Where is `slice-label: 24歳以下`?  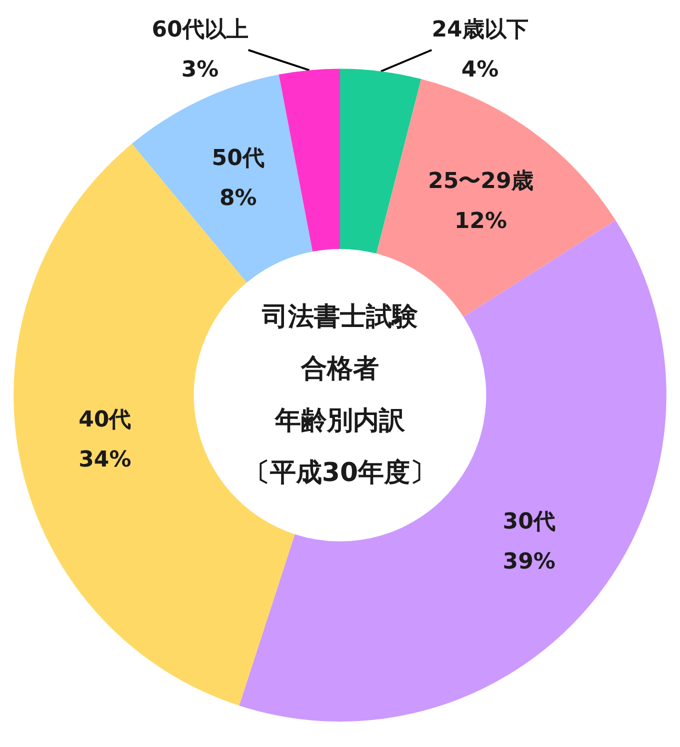 slice-label: 24歳以下 is located at coordinates (480, 30).